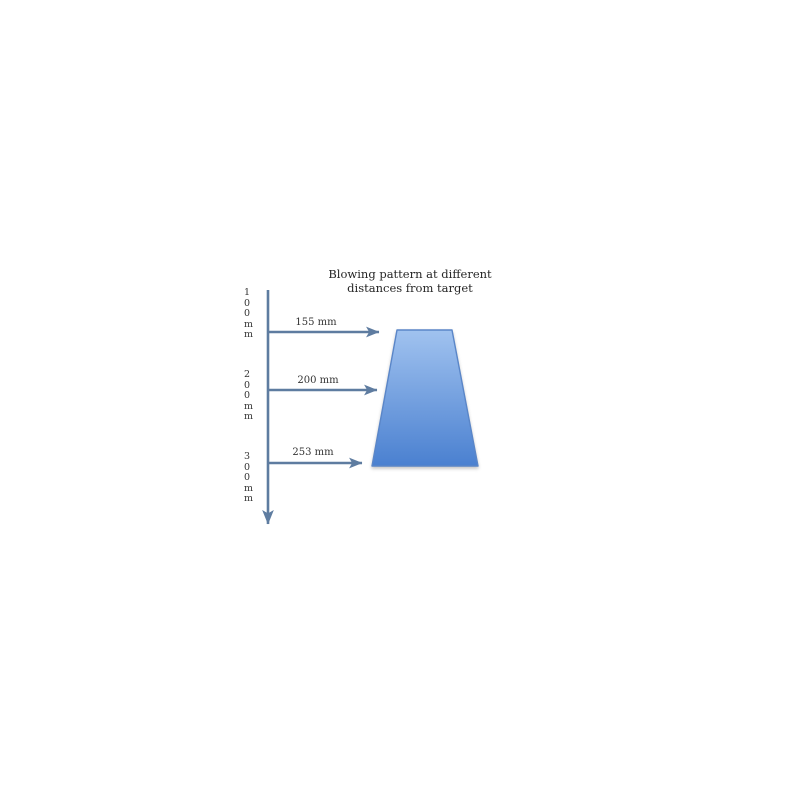 This screenshot has height=800, width=800. I want to click on axis-label-200mm: 200mm, so click(249, 395).